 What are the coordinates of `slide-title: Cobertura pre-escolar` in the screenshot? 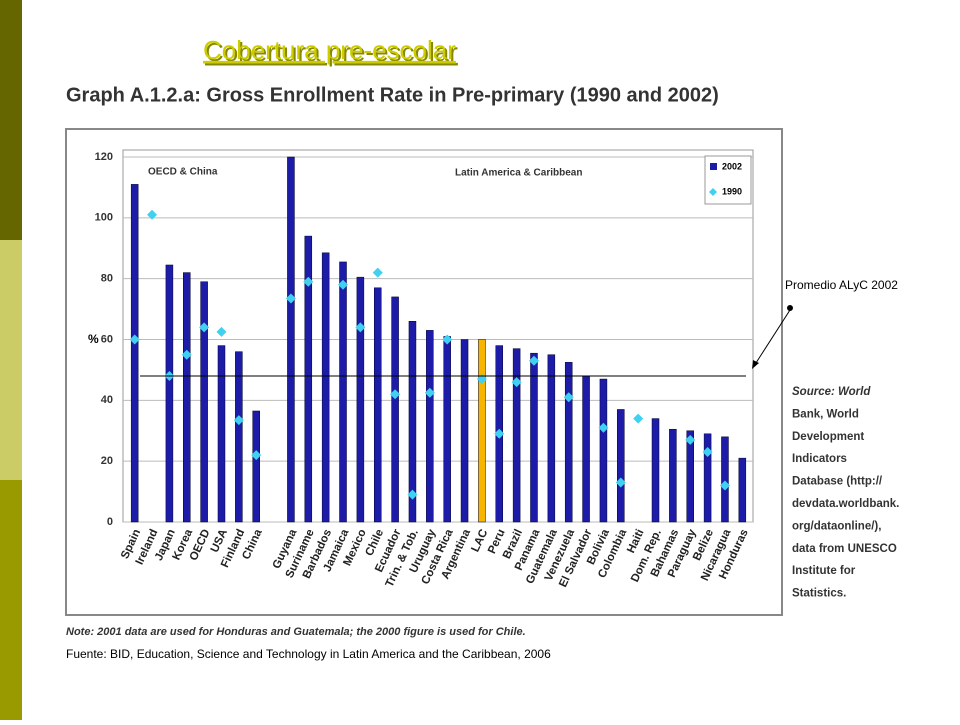 It's located at (329, 50).